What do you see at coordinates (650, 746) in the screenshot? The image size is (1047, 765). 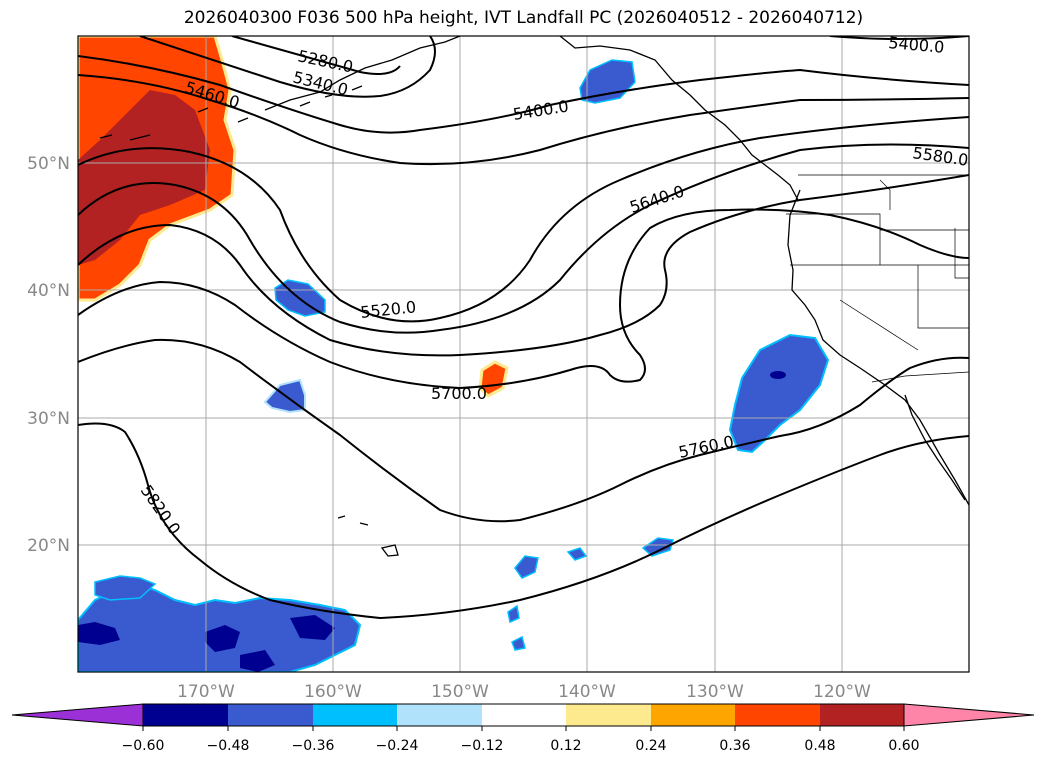 I see `colorbar-tick-7: 0.24` at bounding box center [650, 746].